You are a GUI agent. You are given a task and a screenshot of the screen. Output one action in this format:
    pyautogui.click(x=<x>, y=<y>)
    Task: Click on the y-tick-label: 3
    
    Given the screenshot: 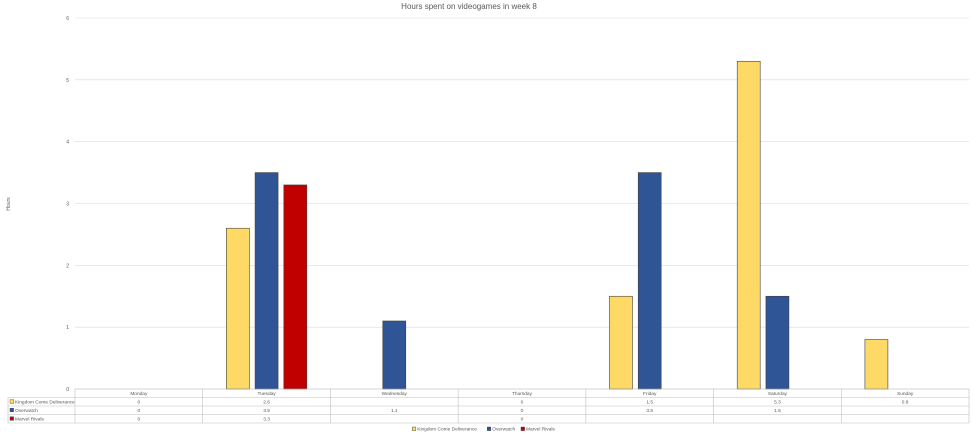 What is the action you would take?
    pyautogui.click(x=67, y=205)
    